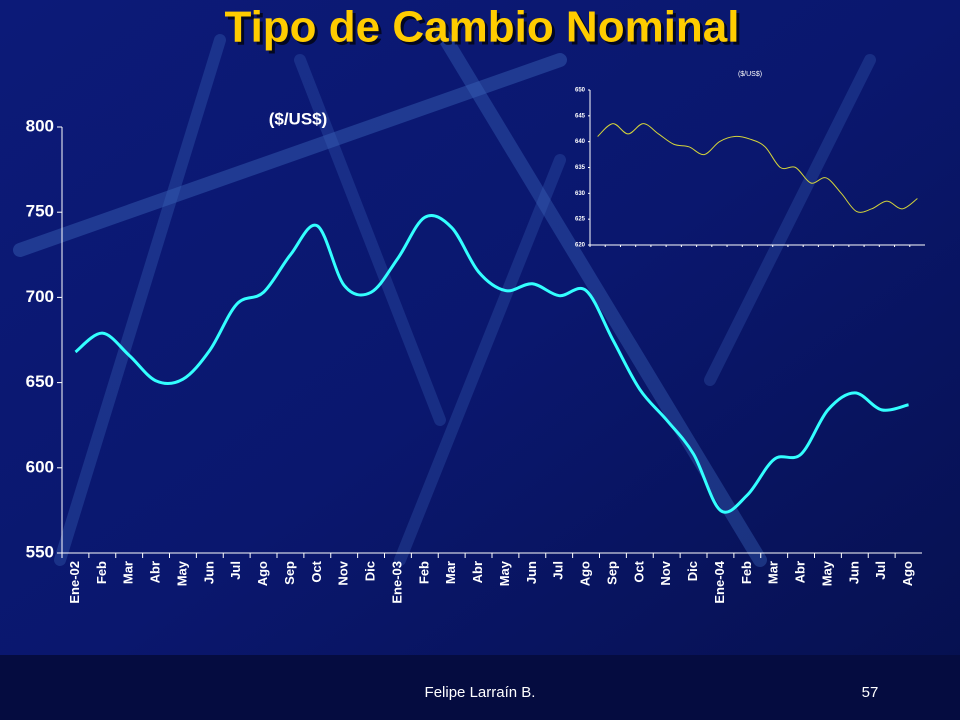 This screenshot has width=960, height=720. I want to click on annotation: ($/US$), so click(298, 118).